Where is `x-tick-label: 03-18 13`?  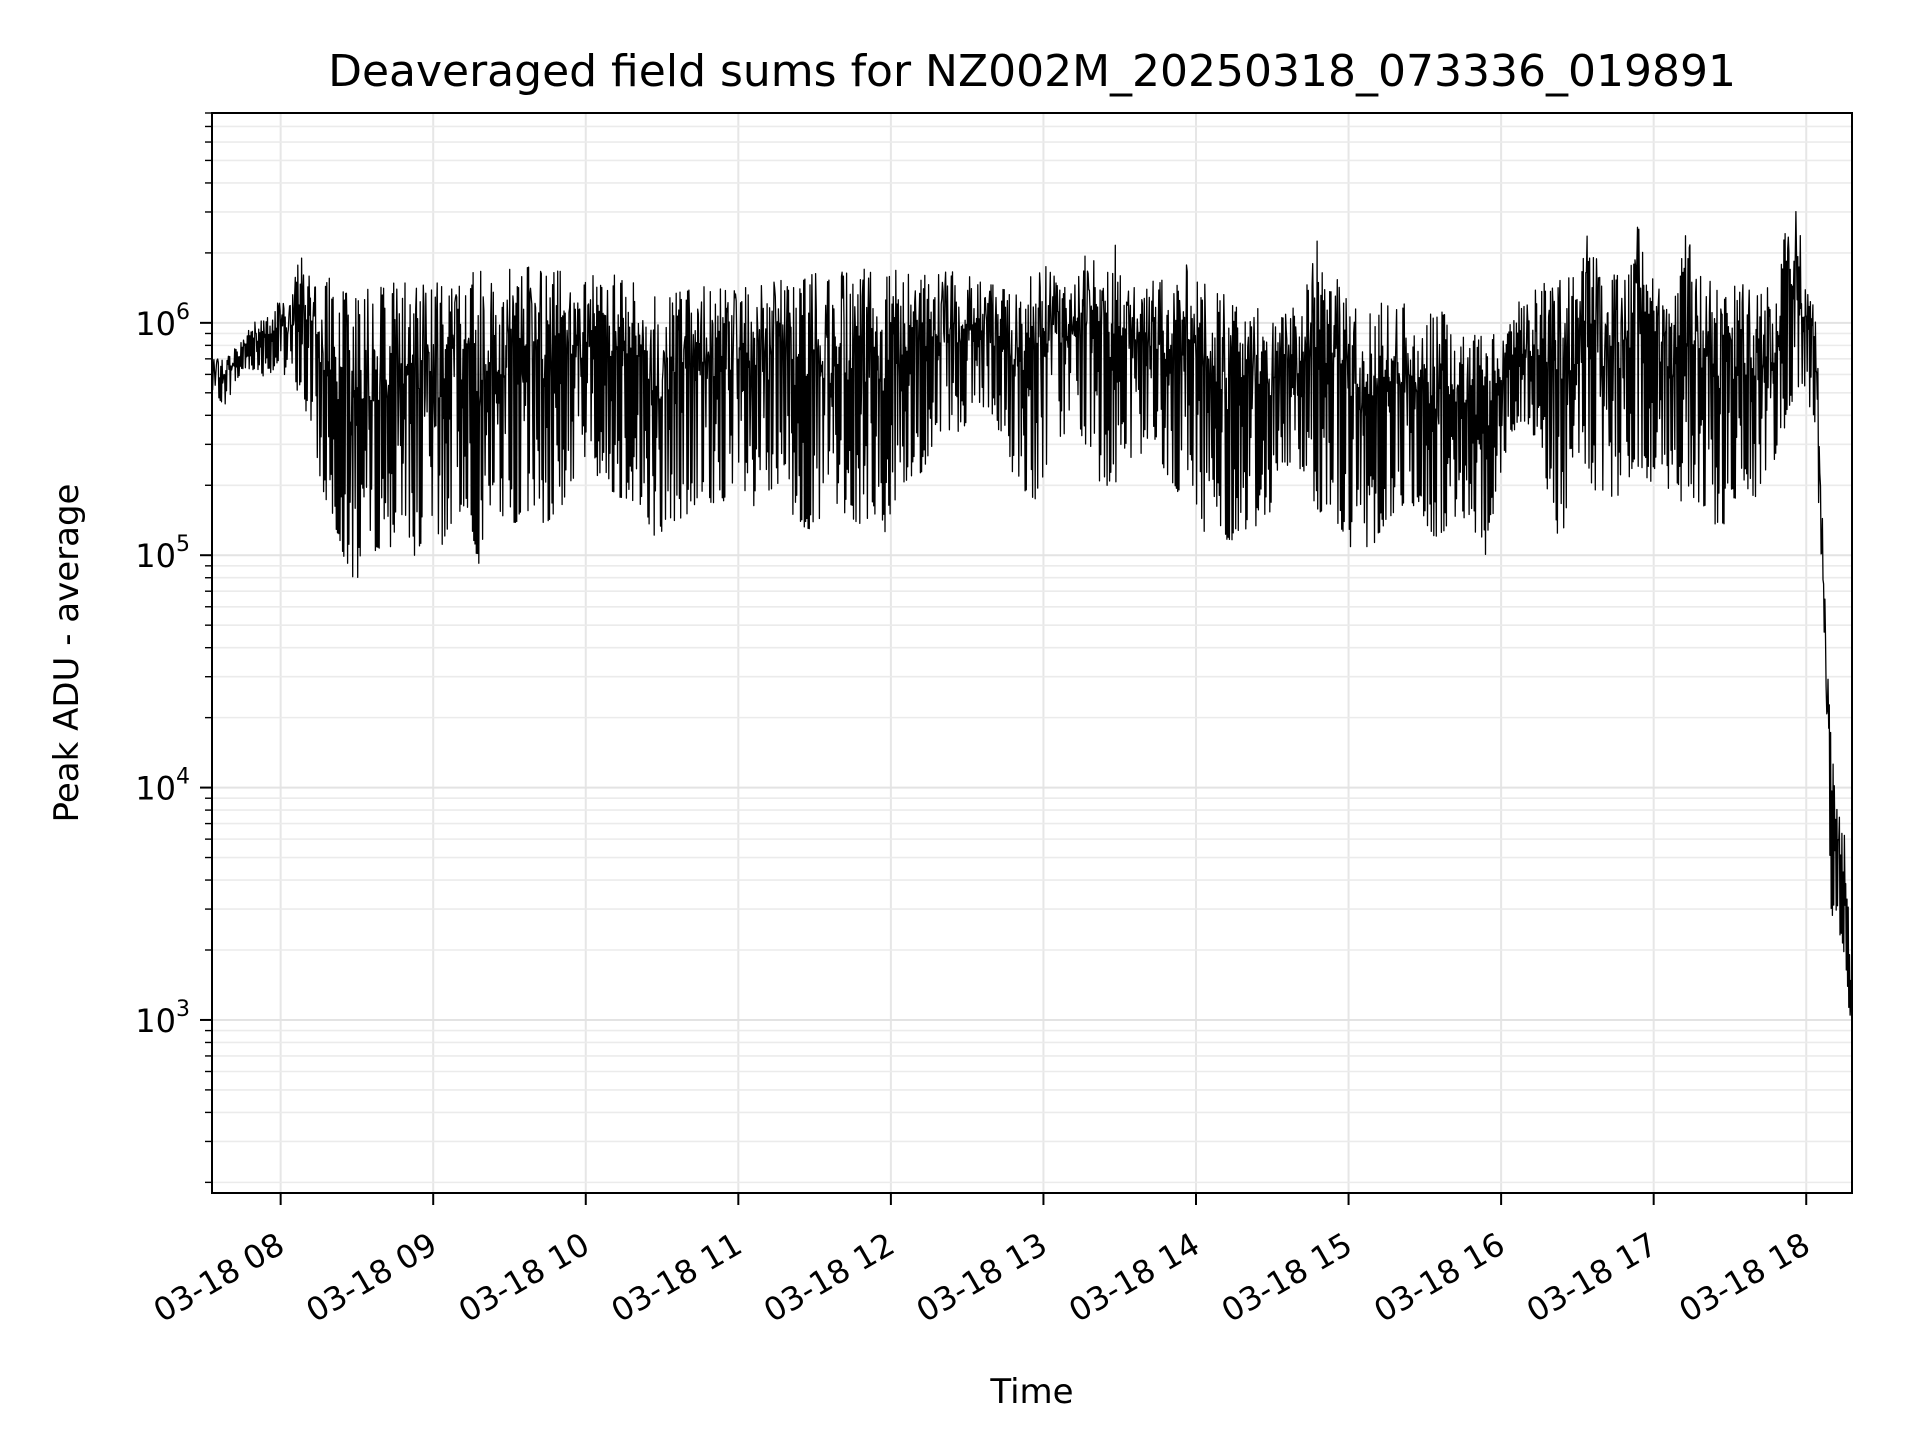 x-tick-label: 03-18 13 is located at coordinates (982, 1277).